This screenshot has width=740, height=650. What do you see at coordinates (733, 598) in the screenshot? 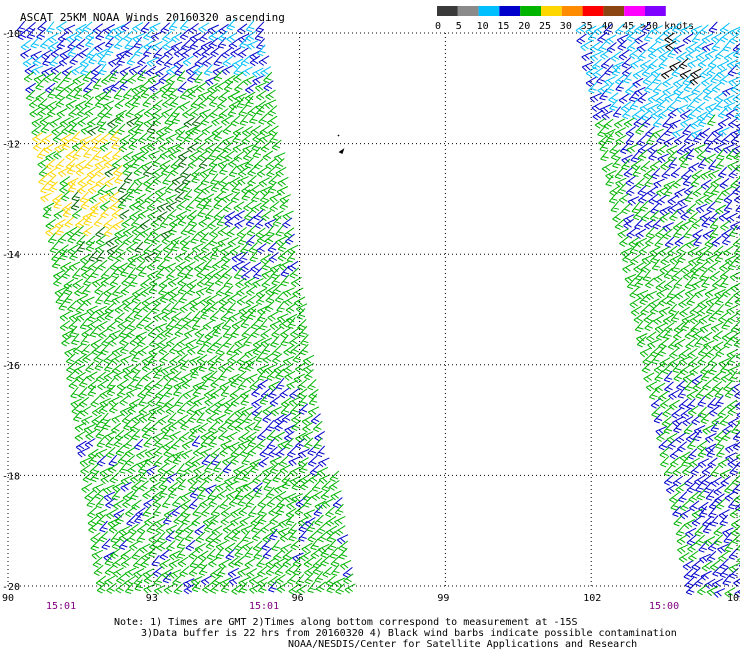
I see `lon-tick-label: 105` at bounding box center [733, 598].